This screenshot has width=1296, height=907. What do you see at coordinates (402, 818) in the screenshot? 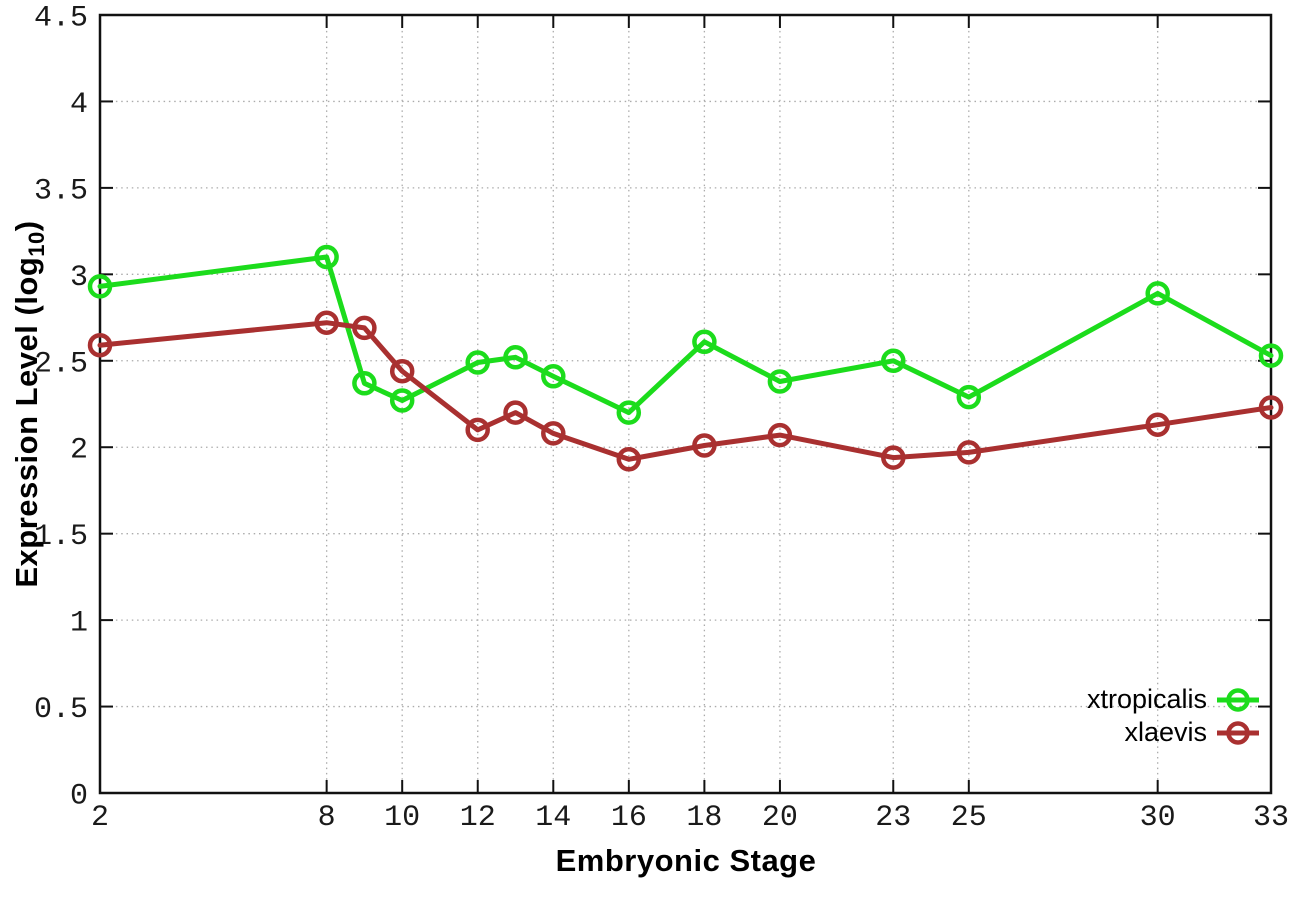
I see `x-tick-label: 10` at bounding box center [402, 818].